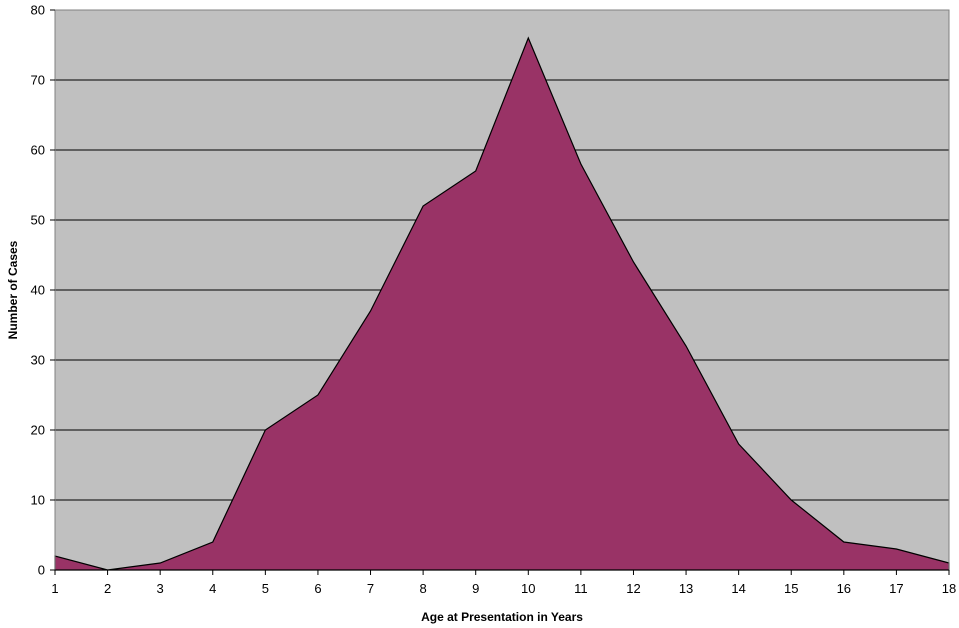  Describe the element at coordinates (41, 570) in the screenshot. I see `y-tick-label: 0` at that location.